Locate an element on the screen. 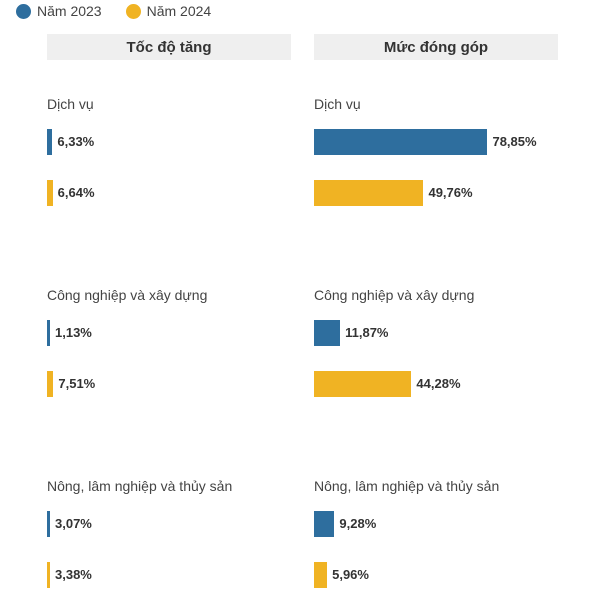 The image size is (600, 600). panel-title-growth-rate: Tốc độ tăng is located at coordinates (169, 47).